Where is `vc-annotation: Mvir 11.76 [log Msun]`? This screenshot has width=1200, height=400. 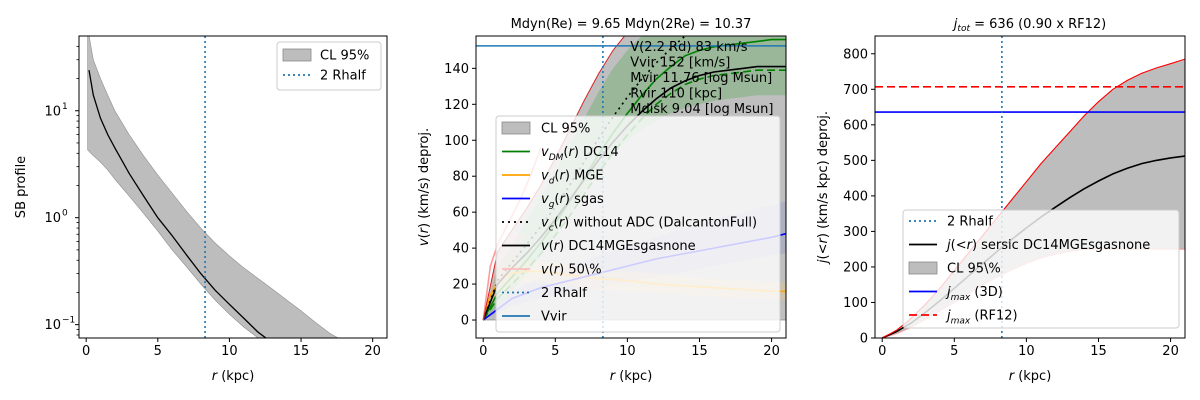
vc-annotation: Mvir 11.76 [log Msun] is located at coordinates (701, 78).